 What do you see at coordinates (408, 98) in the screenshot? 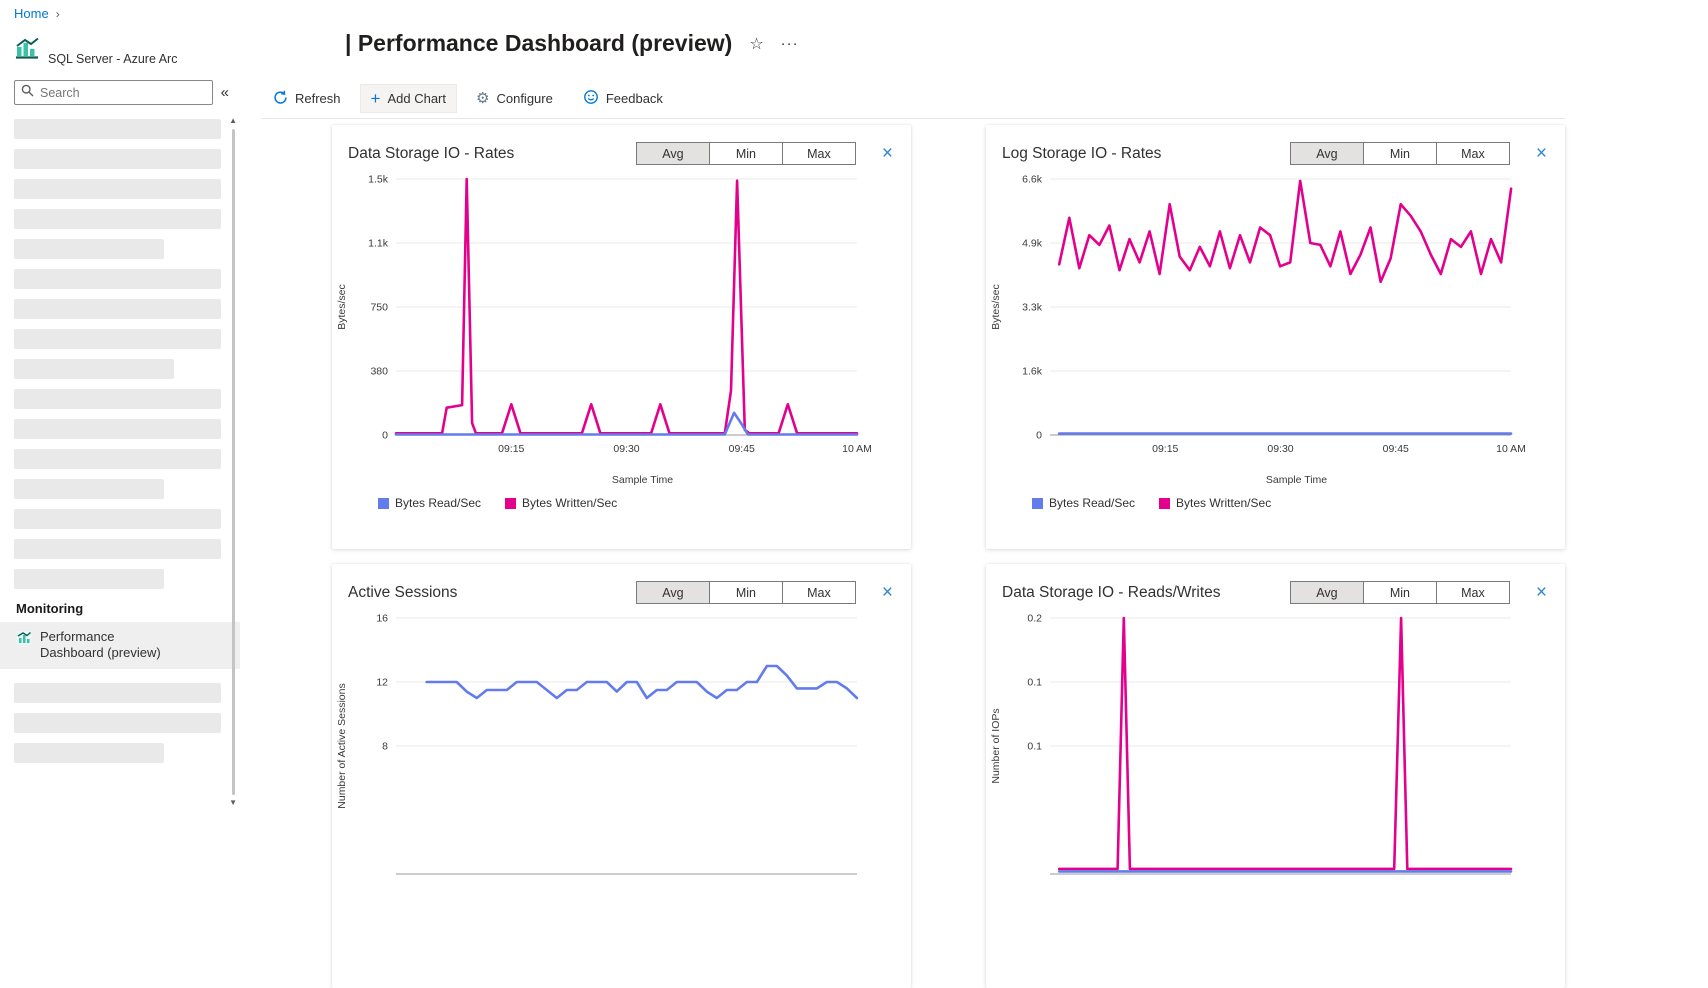
I see `add-chart-button: + Add Chart` at bounding box center [408, 98].